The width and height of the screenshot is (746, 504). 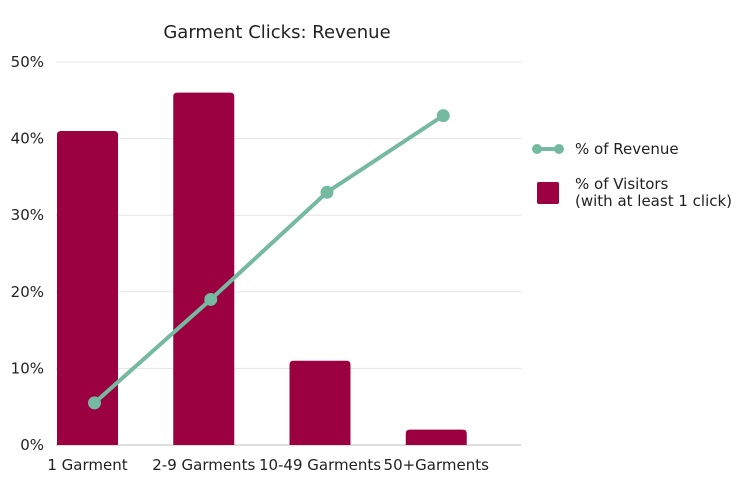 What do you see at coordinates (653, 201) in the screenshot?
I see `legend-label-line: (with at least 1 click)` at bounding box center [653, 201].